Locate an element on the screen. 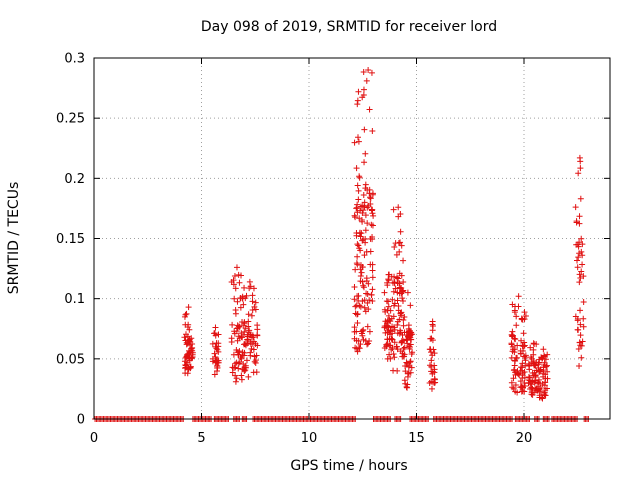 The width and height of the screenshot is (640, 480). x-tick-label: 20 is located at coordinates (524, 438).